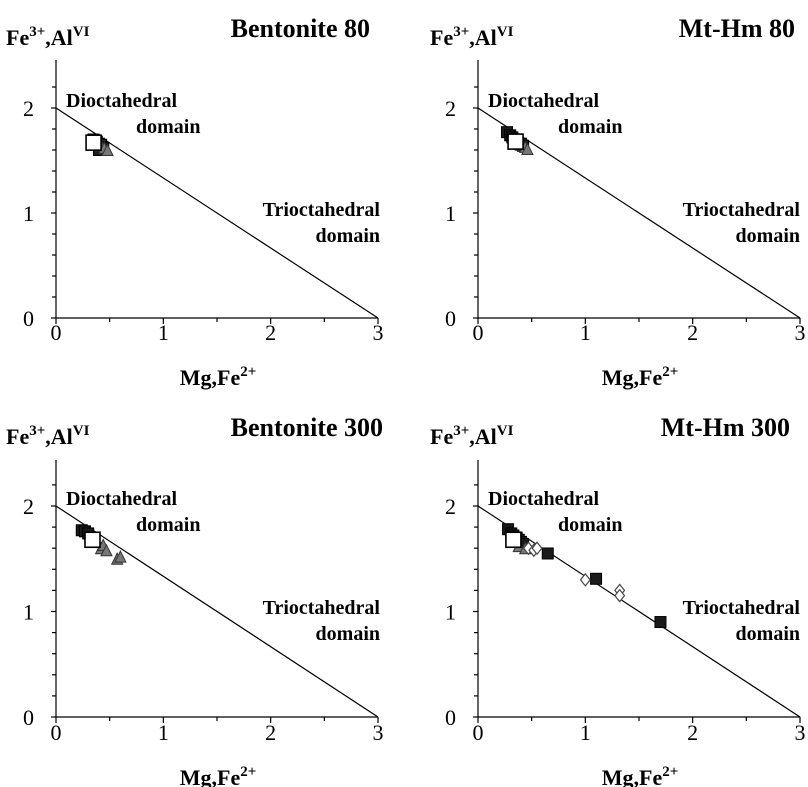 The height and width of the screenshot is (787, 808). What do you see at coordinates (725, 427) in the screenshot?
I see `chart-title: Mt-Hm 300` at bounding box center [725, 427].